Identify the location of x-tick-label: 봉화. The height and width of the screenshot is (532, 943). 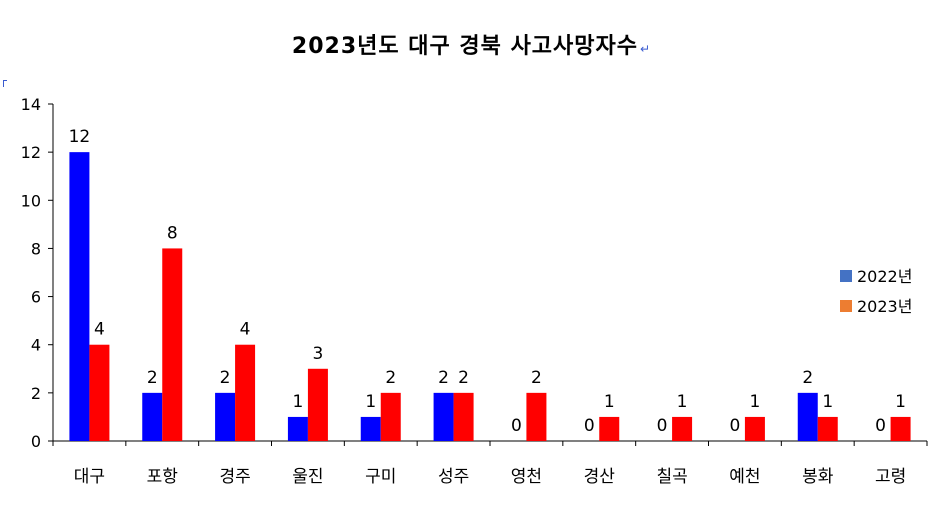
(818, 477).